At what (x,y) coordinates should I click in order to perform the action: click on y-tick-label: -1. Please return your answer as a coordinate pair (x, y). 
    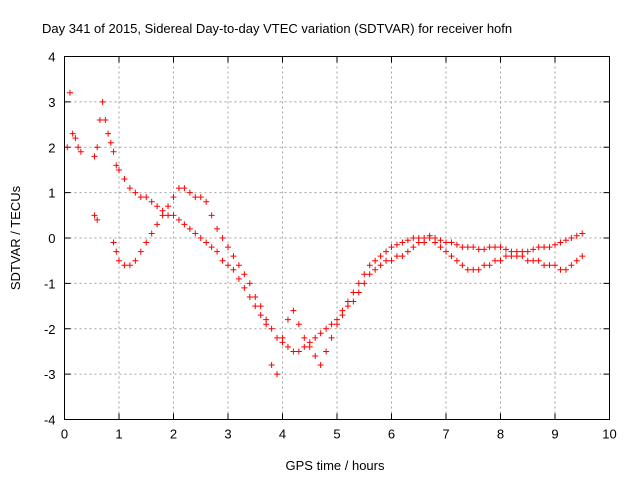
    Looking at the image, I should click on (50, 283).